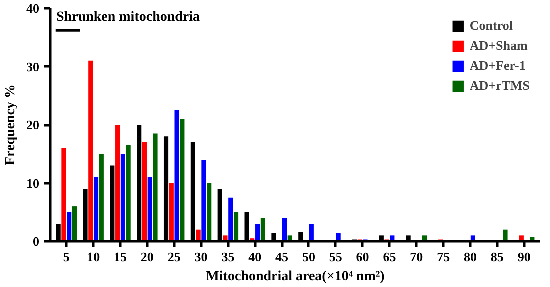 This screenshot has width=550, height=287. I want to click on x-tick-label: 15, so click(121, 257).